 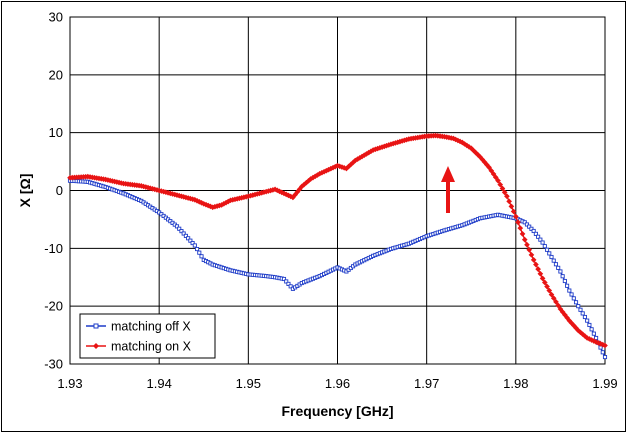 I want to click on legend-entry: matching off X, so click(x=138, y=327).